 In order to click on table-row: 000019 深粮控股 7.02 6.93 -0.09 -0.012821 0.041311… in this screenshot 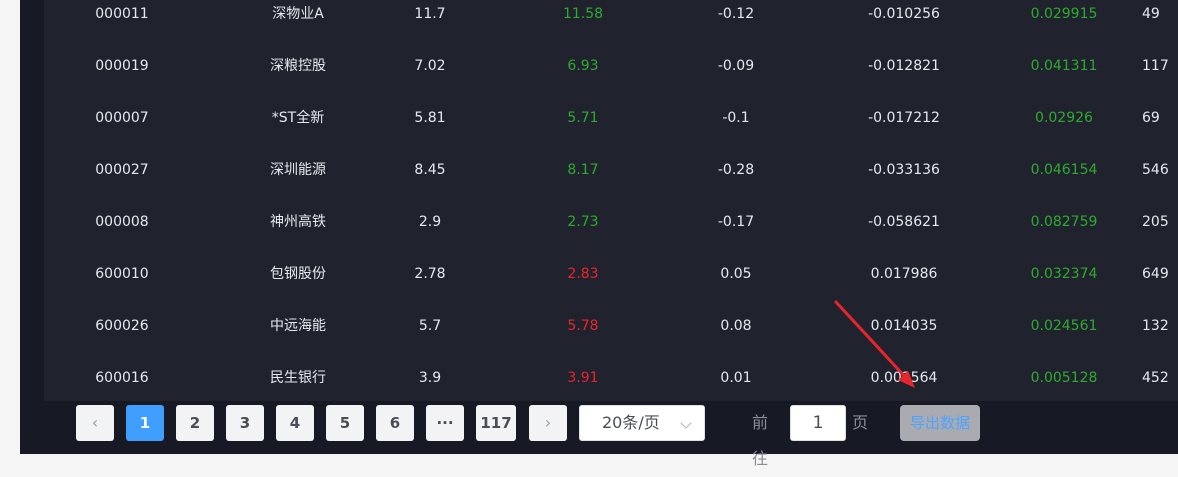, I will do `click(611, 66)`.